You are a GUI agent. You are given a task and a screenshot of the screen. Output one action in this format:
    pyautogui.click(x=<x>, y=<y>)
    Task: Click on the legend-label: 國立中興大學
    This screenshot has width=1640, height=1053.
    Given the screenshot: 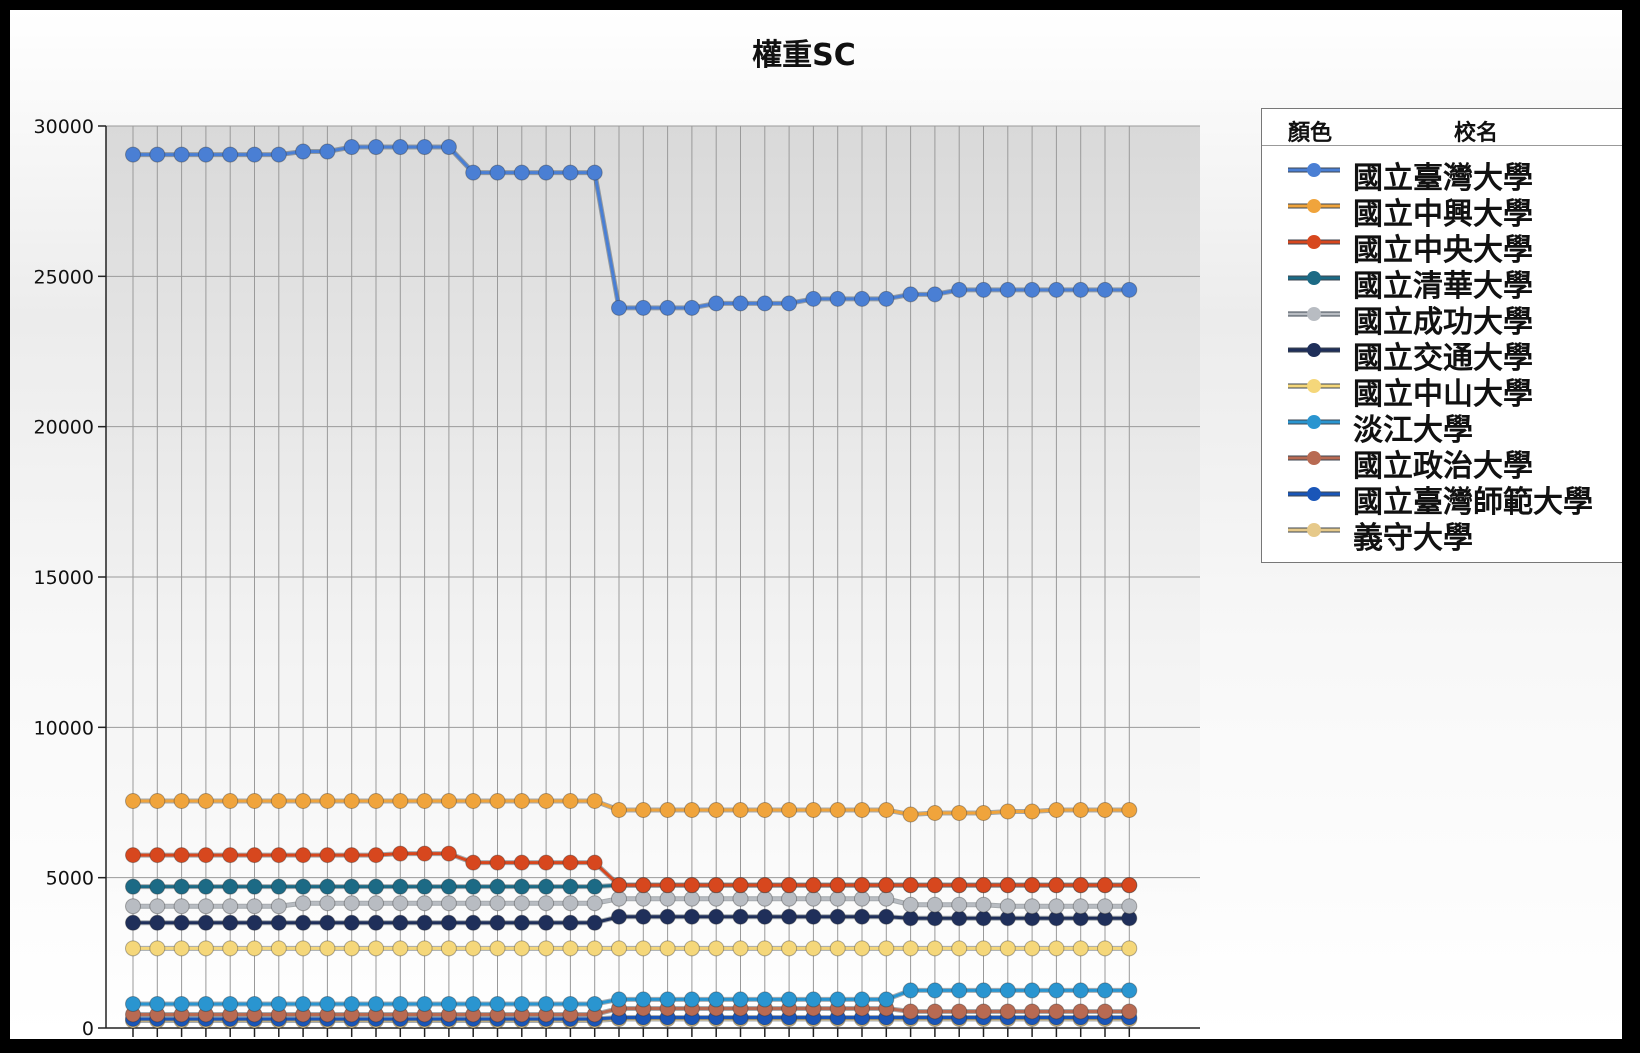 What is the action you would take?
    pyautogui.click(x=1443, y=214)
    